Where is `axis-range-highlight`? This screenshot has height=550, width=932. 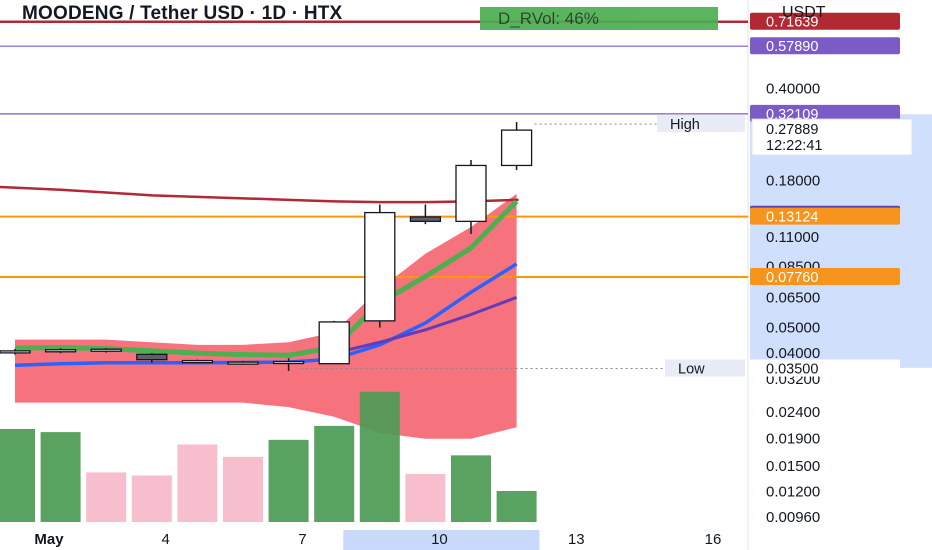
axis-range-highlight is located at coordinates (841, 241).